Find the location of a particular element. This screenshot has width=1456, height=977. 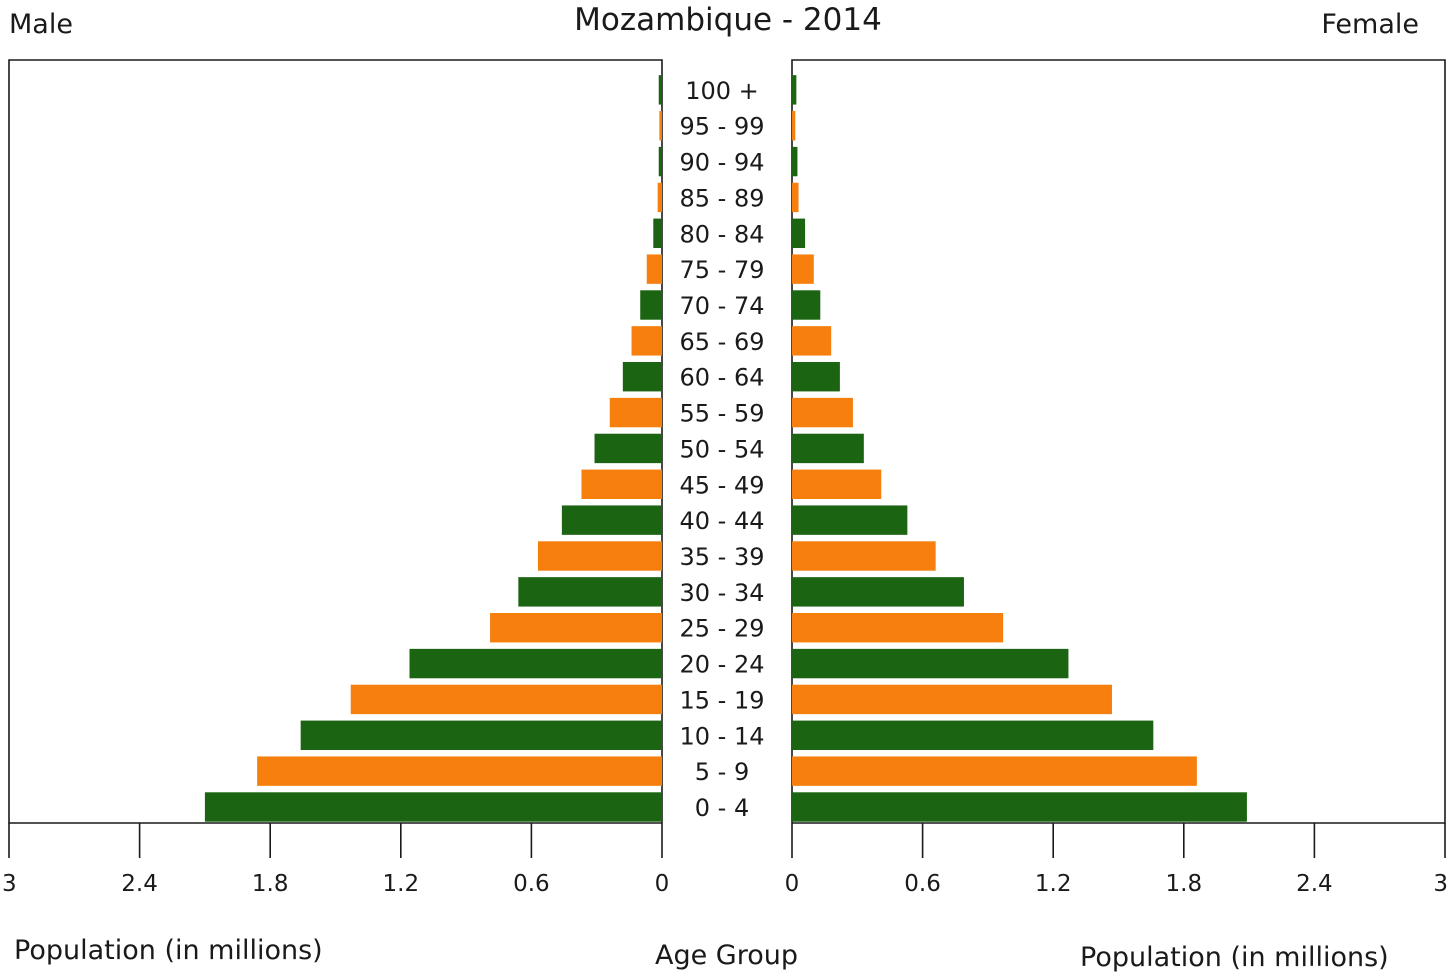

age-group-label: 15 - 19 is located at coordinates (722, 700).